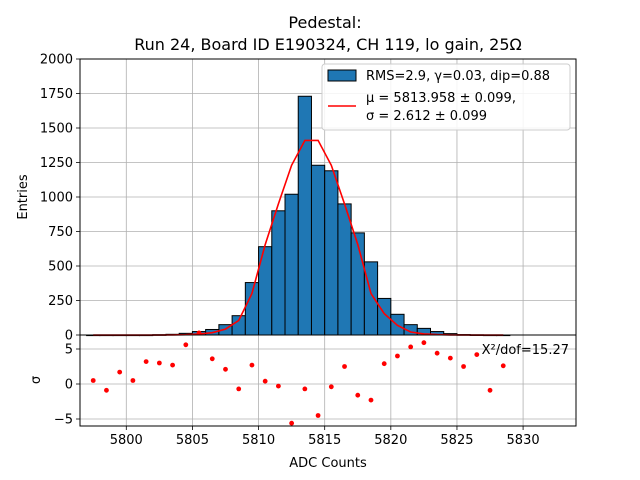  Describe the element at coordinates (342, 75) in the screenshot. I see `legend-hist-swatch` at that location.